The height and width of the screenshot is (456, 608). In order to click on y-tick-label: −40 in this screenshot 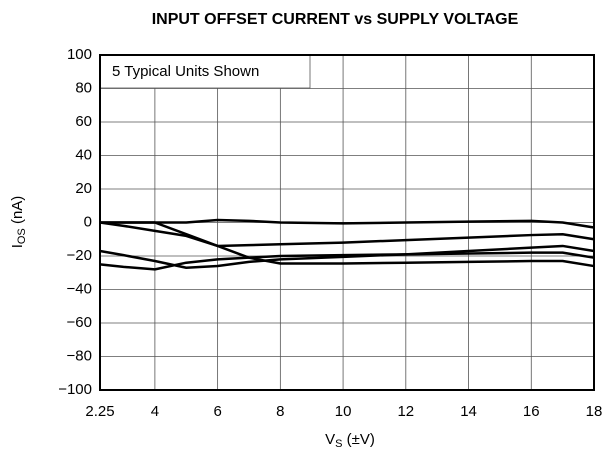, I will do `click(79, 288)`.